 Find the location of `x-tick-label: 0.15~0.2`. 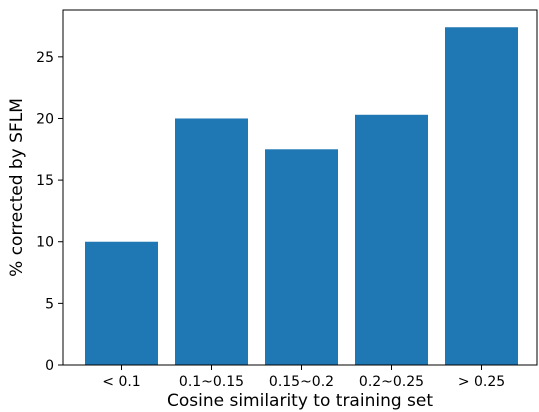

x-tick-label: 0.15~0.2 is located at coordinates (301, 382).